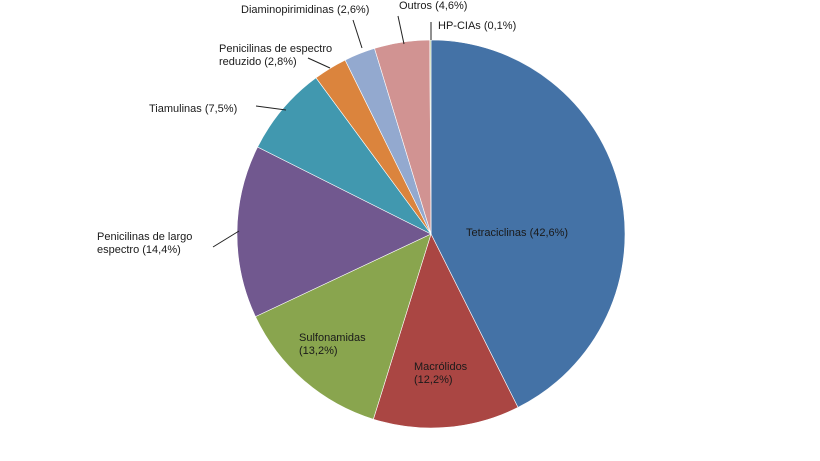 The image size is (820, 461). What do you see at coordinates (433, 6) in the screenshot?
I see `slice-label: Outros (4,6%)` at bounding box center [433, 6].